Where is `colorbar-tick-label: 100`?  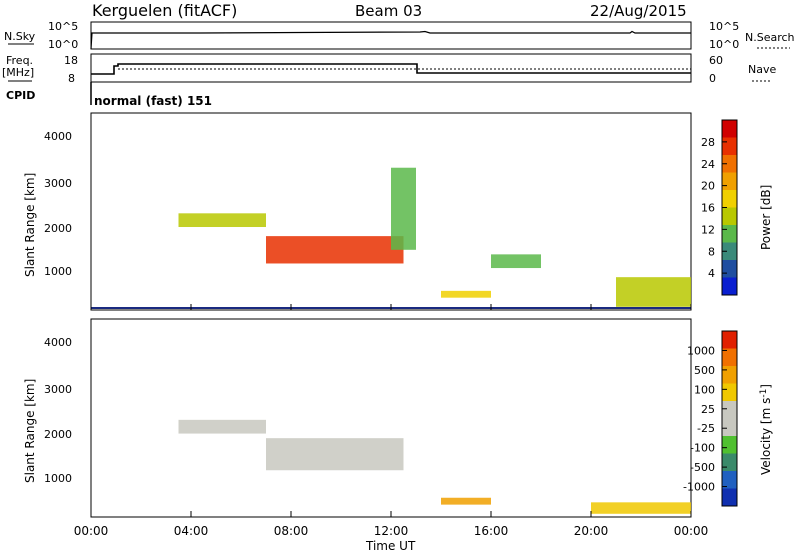
colorbar-tick-label: 100 is located at coordinates (704, 389).